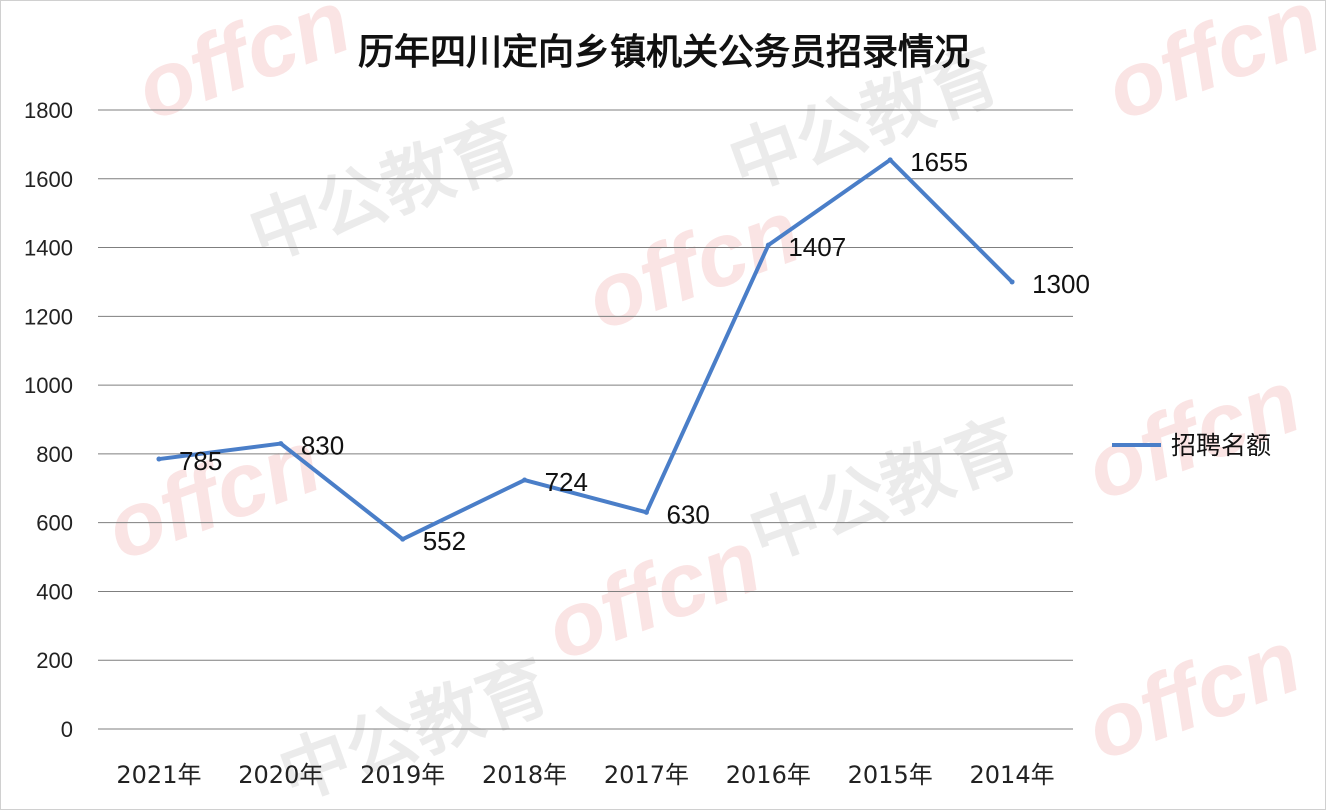 This screenshot has height=810, width=1326. What do you see at coordinates (280, 775) in the screenshot?
I see `x-tick-label: 2020年` at bounding box center [280, 775].